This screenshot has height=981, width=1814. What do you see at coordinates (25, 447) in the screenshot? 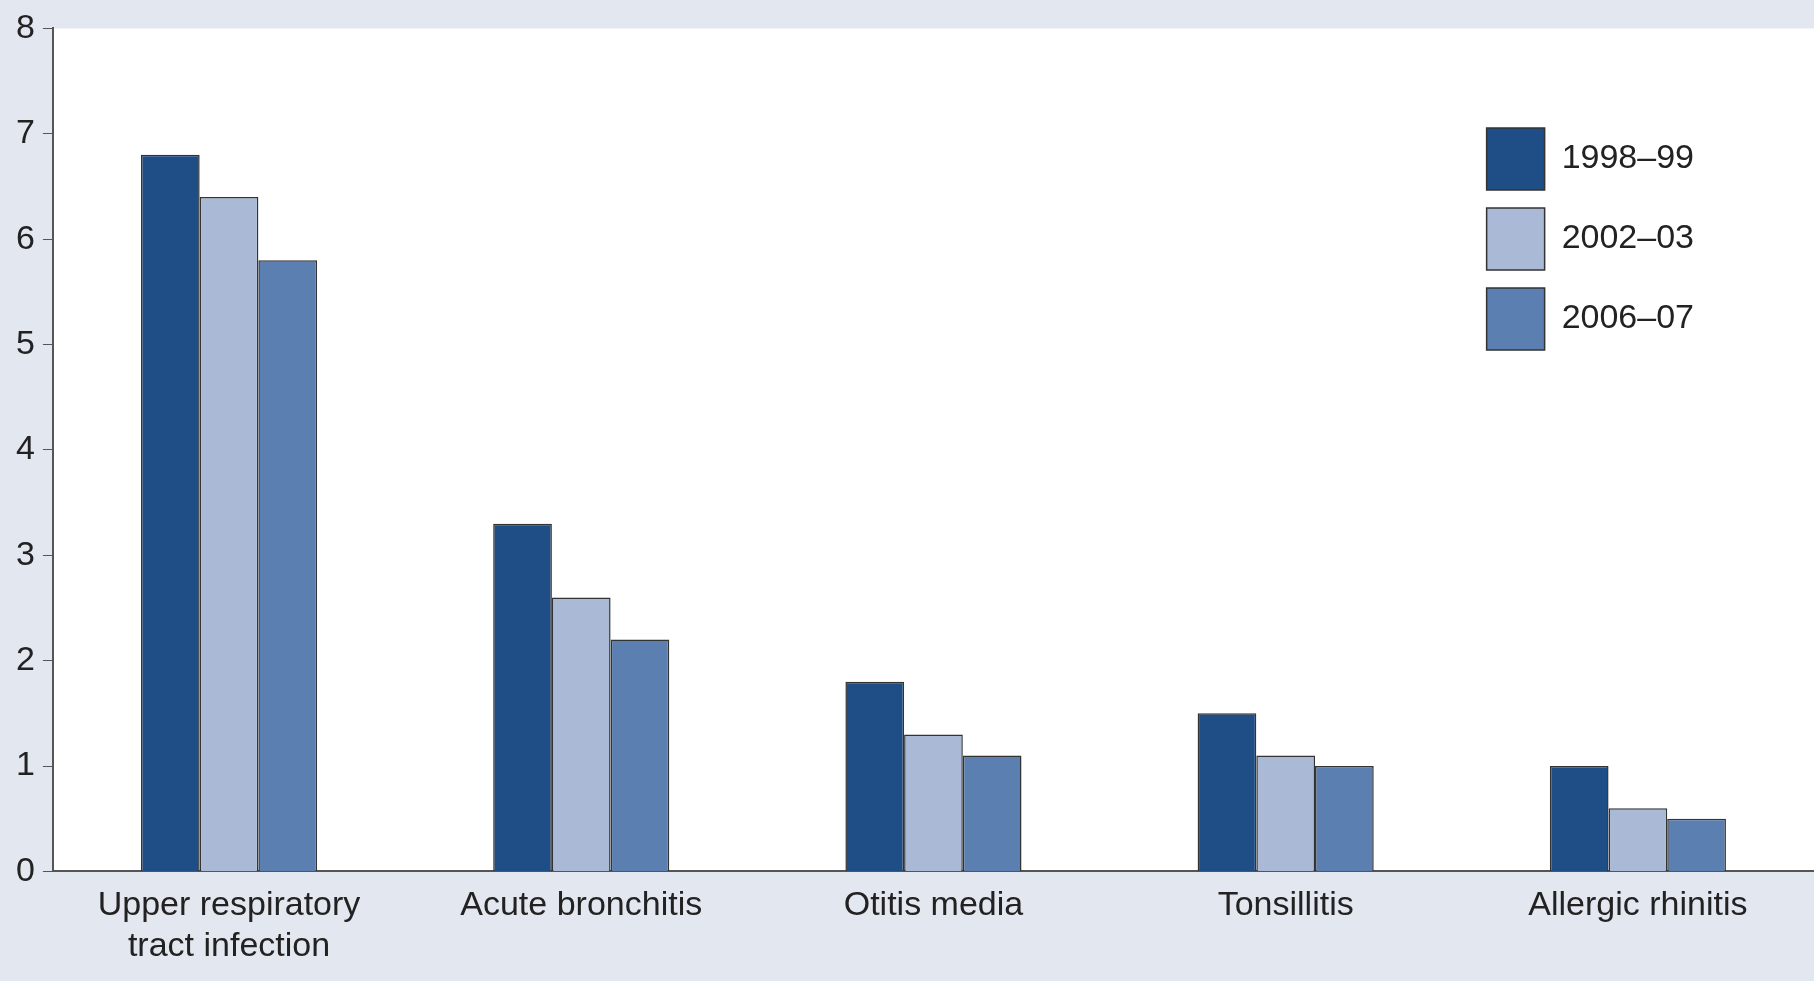
I see `y-tick-label: 4` at bounding box center [25, 447].